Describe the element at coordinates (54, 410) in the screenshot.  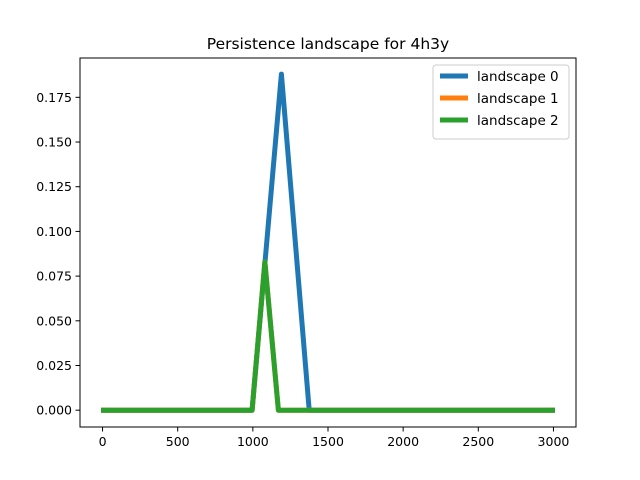
I see `y-tick-label: 0.000` at that location.